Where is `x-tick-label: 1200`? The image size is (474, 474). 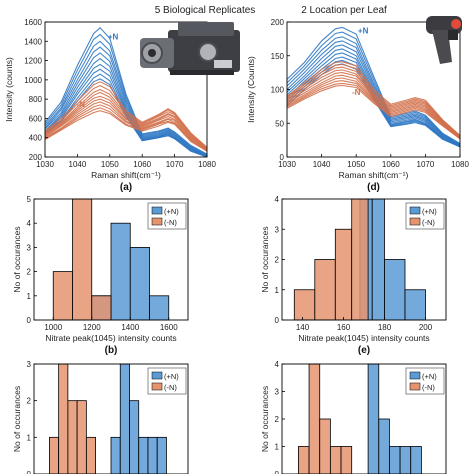 x-tick-label: 1200 is located at coordinates (92, 327).